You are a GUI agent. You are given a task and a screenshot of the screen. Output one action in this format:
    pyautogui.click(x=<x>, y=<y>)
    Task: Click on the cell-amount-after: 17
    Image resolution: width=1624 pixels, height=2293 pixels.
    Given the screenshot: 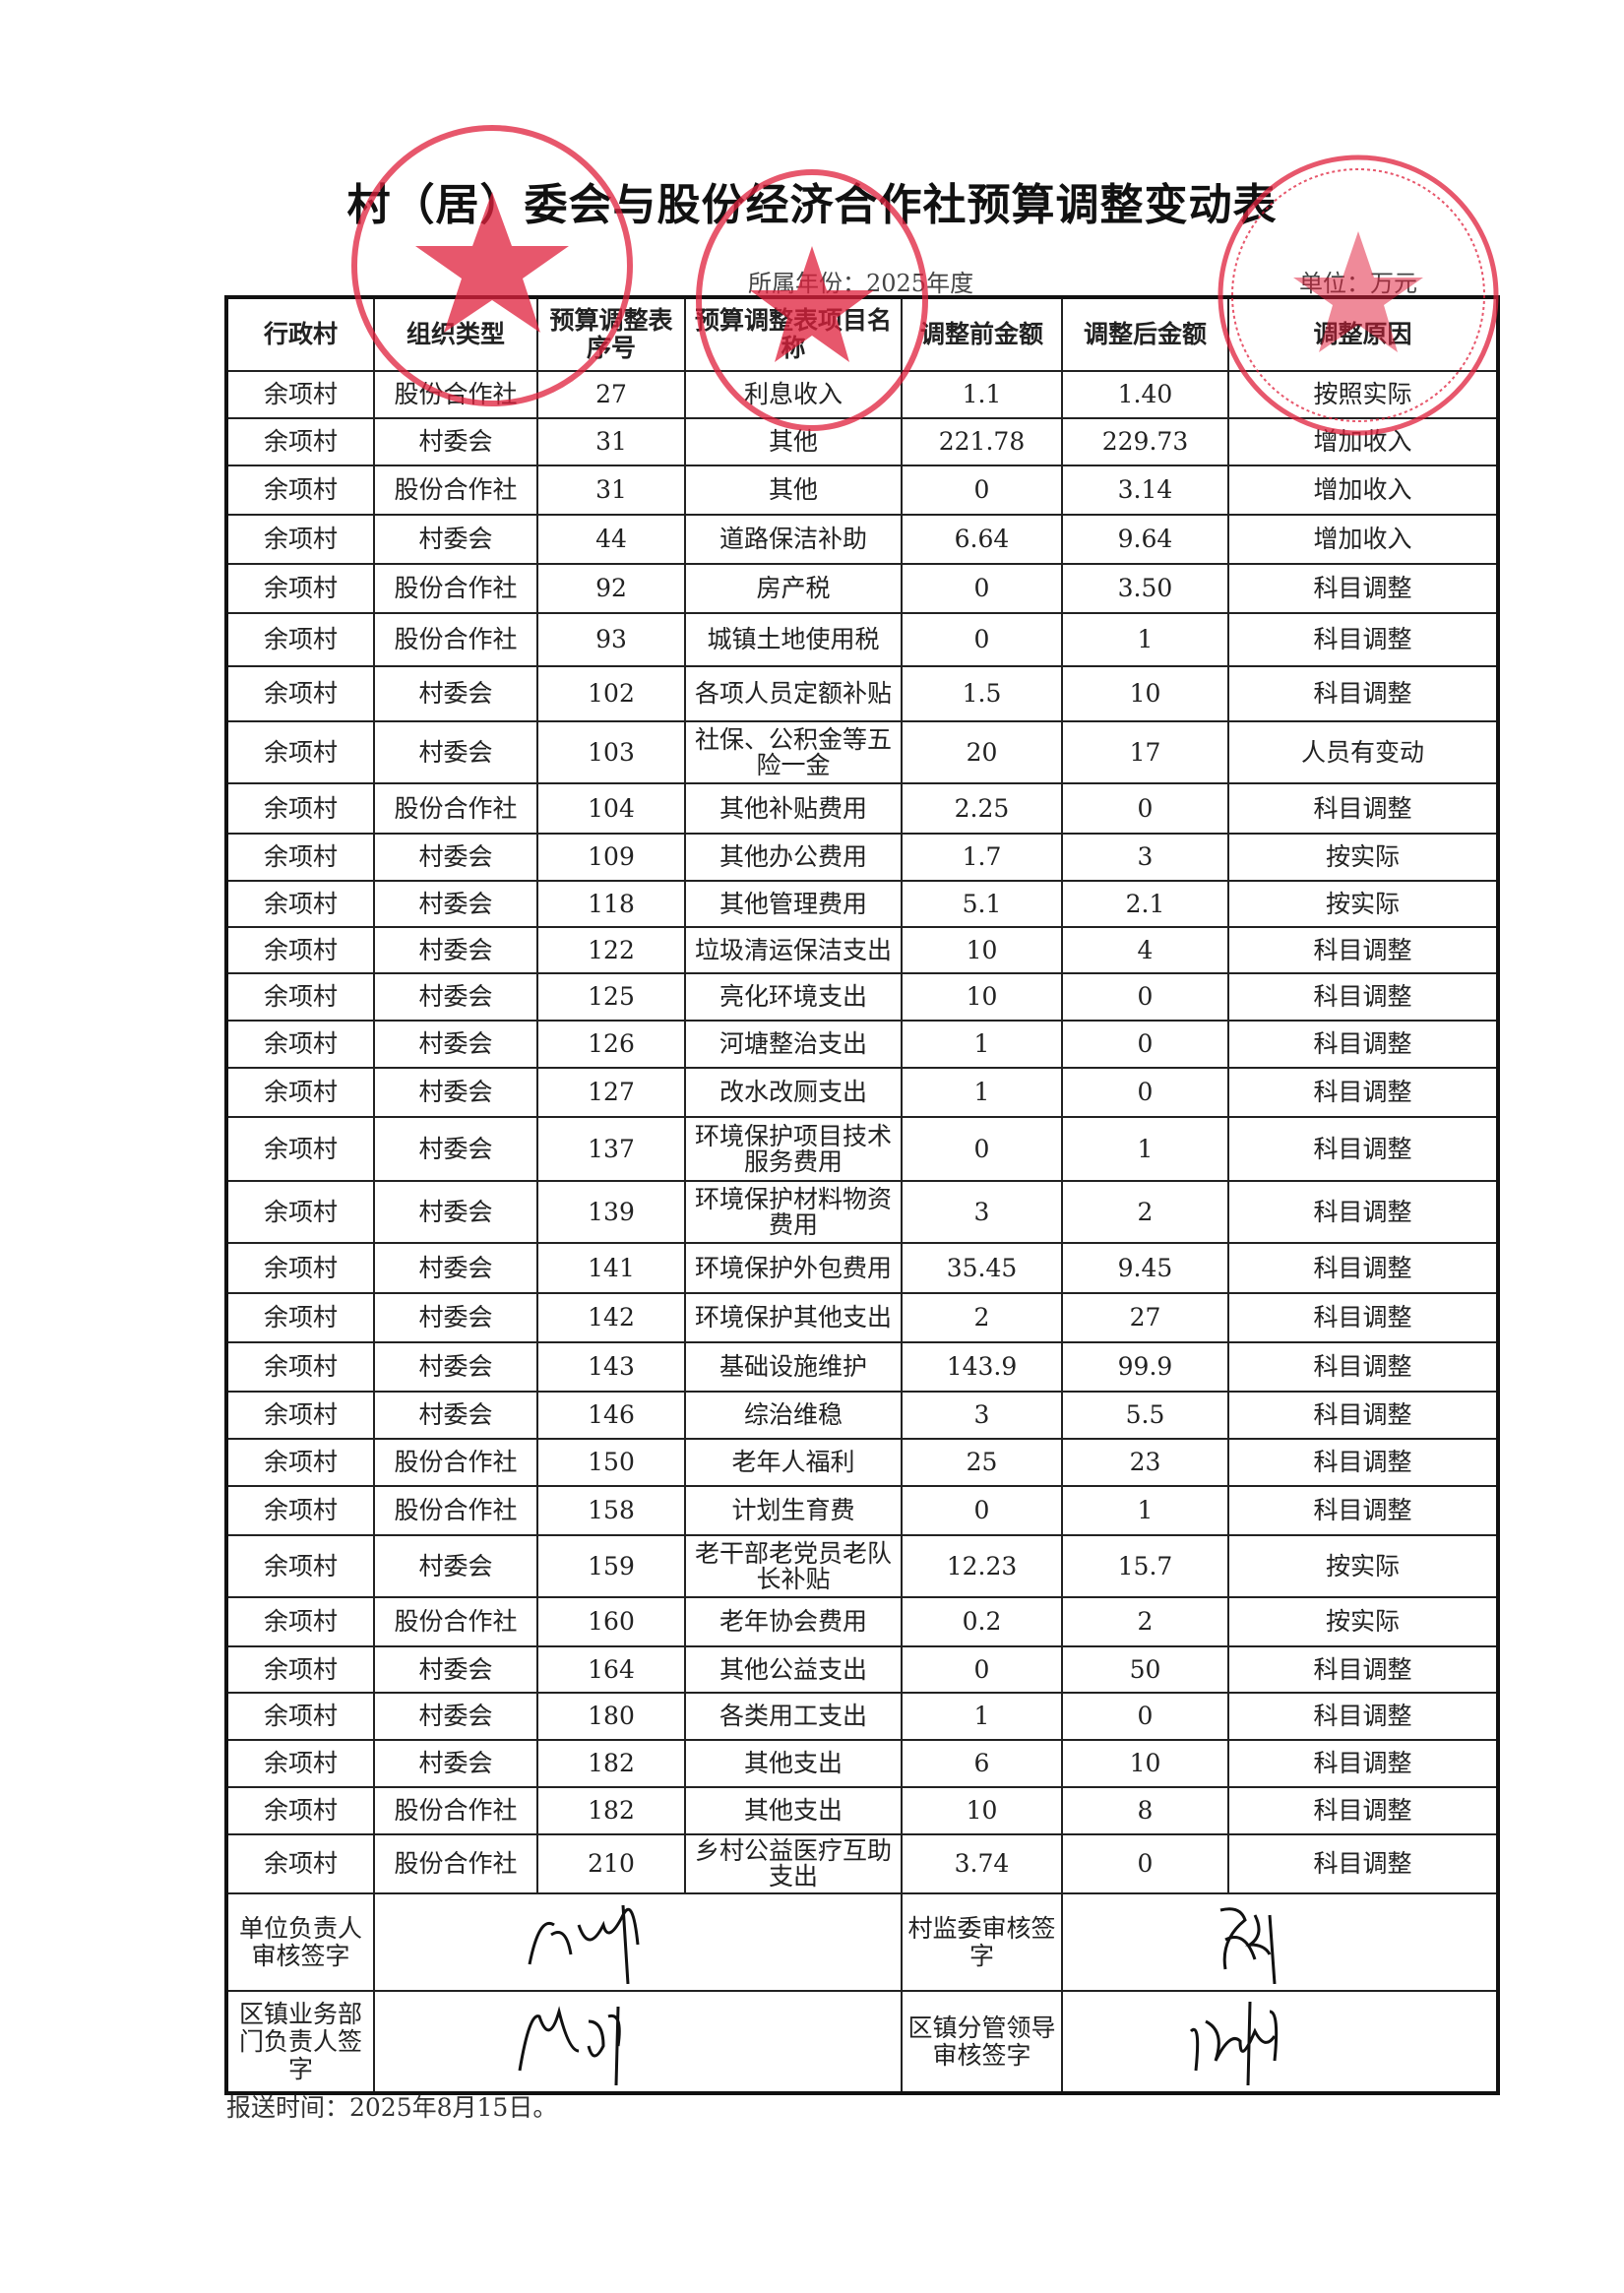 What is the action you would take?
    pyautogui.click(x=1145, y=752)
    